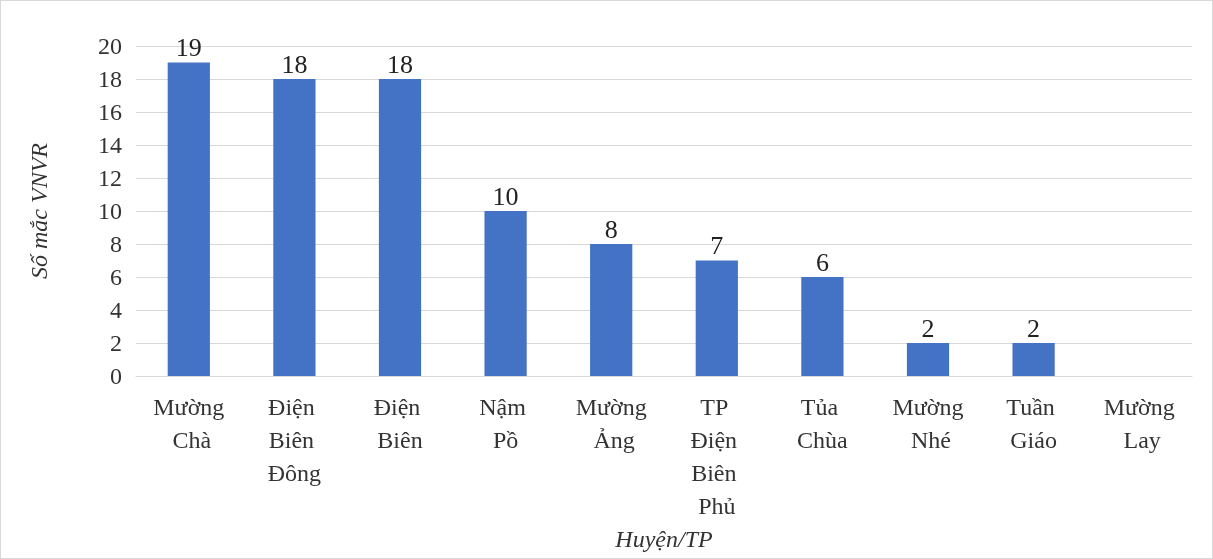 This screenshot has height=559, width=1213. What do you see at coordinates (823, 423) in the screenshot?
I see `x-tick-label: Tủa Chùa` at bounding box center [823, 423].